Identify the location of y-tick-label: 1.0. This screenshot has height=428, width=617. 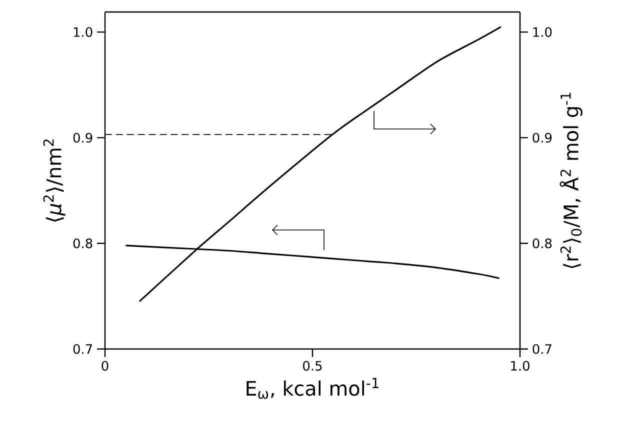
(83, 32).